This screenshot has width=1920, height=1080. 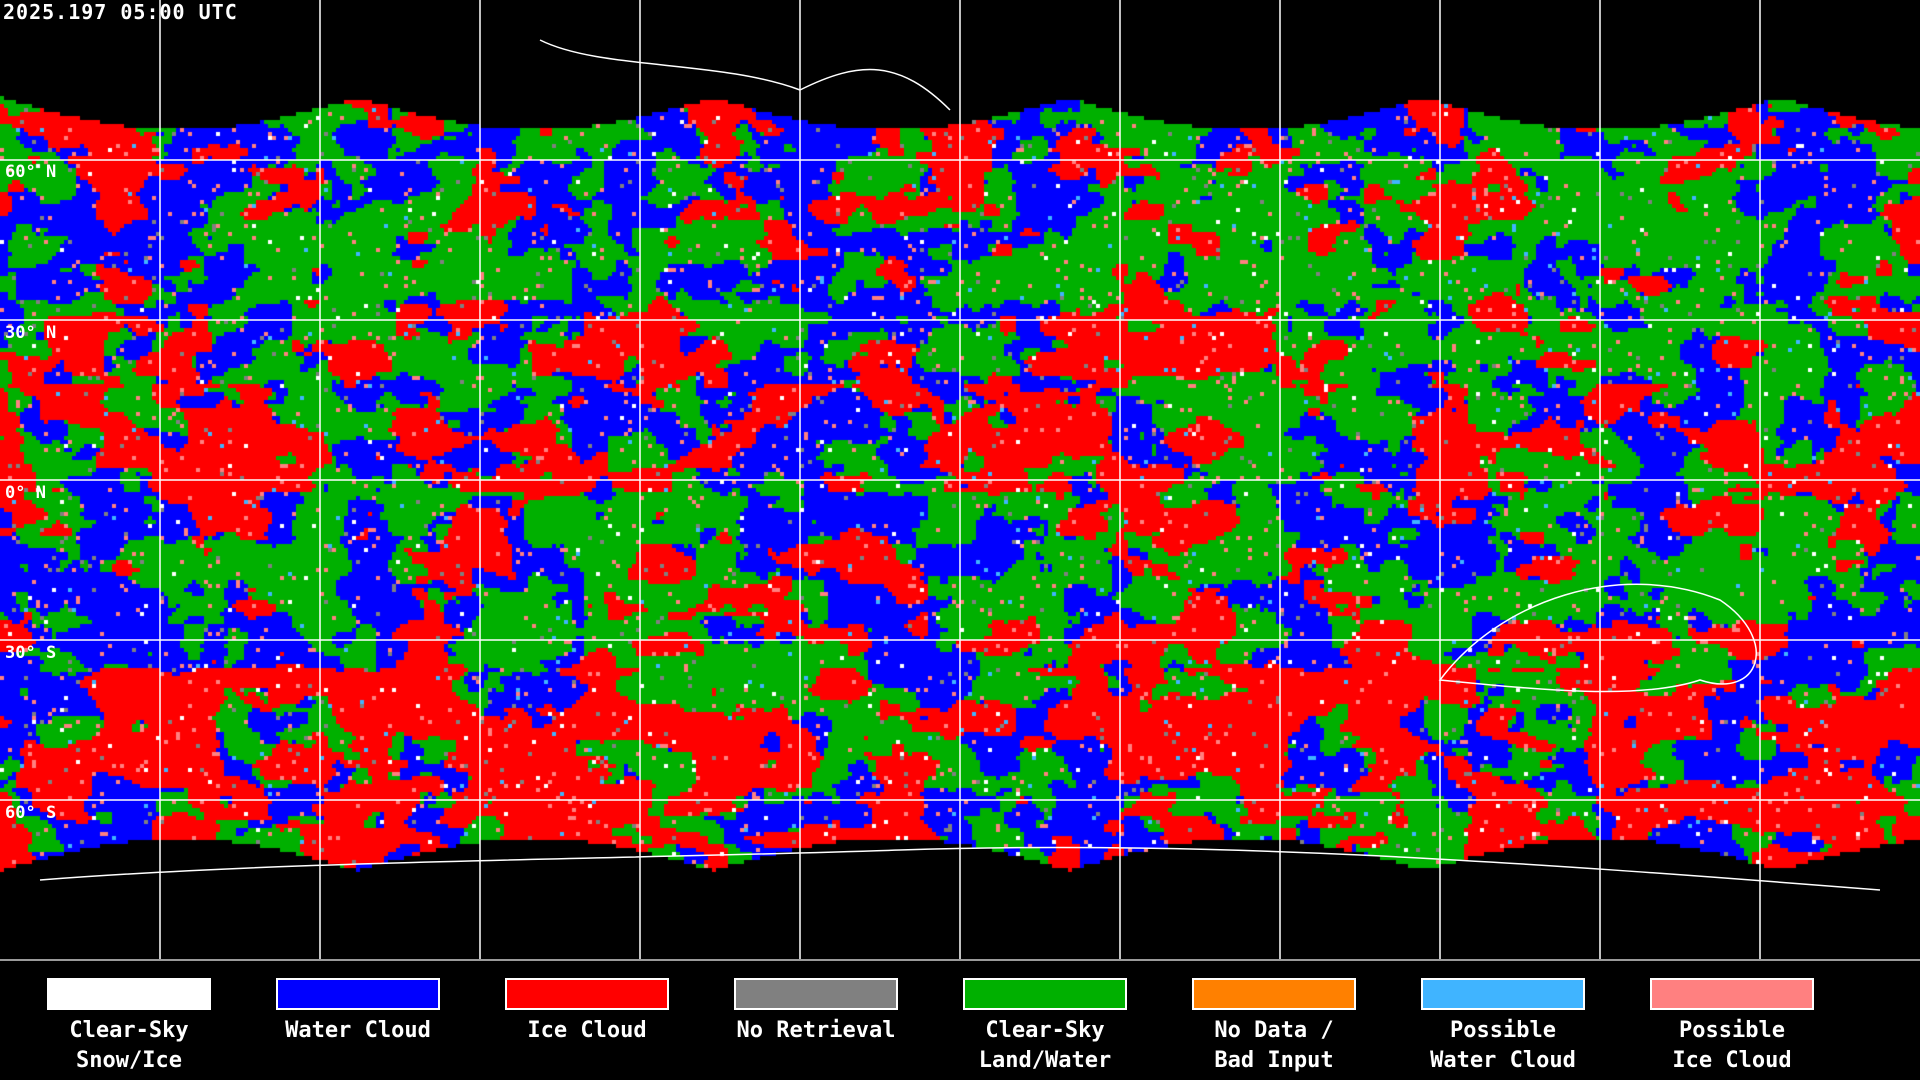 What do you see at coordinates (129, 1045) in the screenshot?
I see `legend-label: Clear-Sky Snow/Ice` at bounding box center [129, 1045].